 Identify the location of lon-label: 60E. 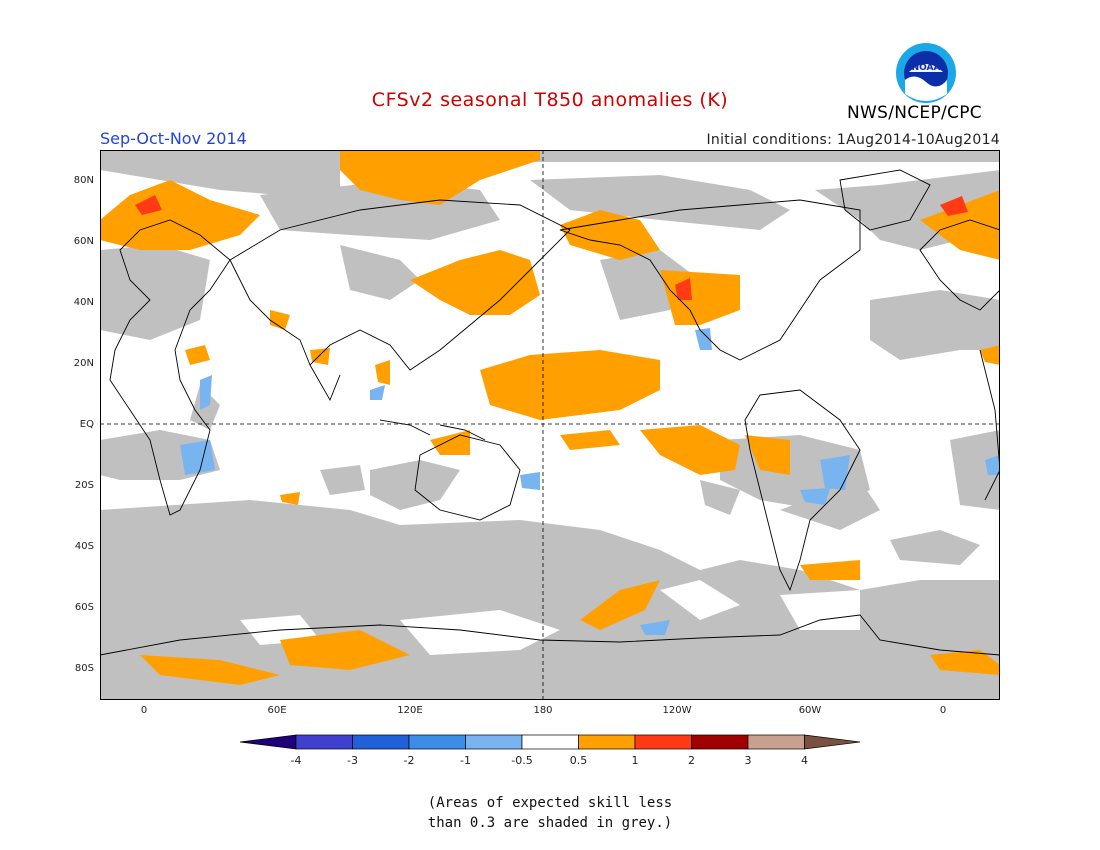
(277, 710).